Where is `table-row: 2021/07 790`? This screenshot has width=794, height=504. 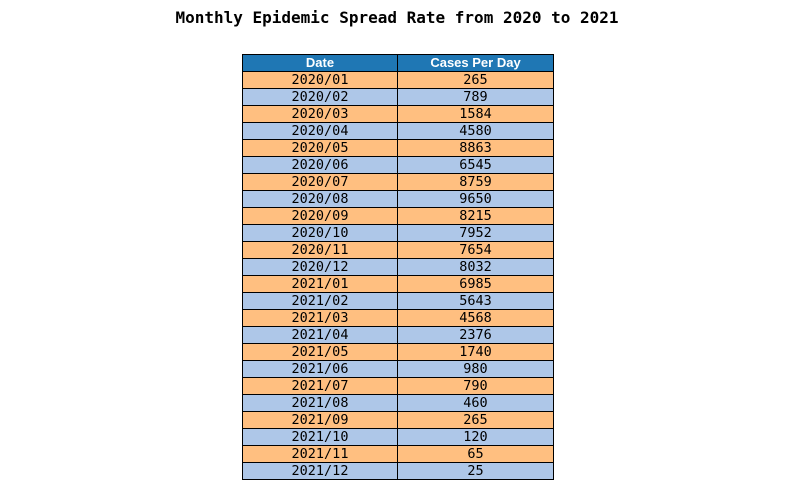 table-row: 2021/07 790 is located at coordinates (398, 385).